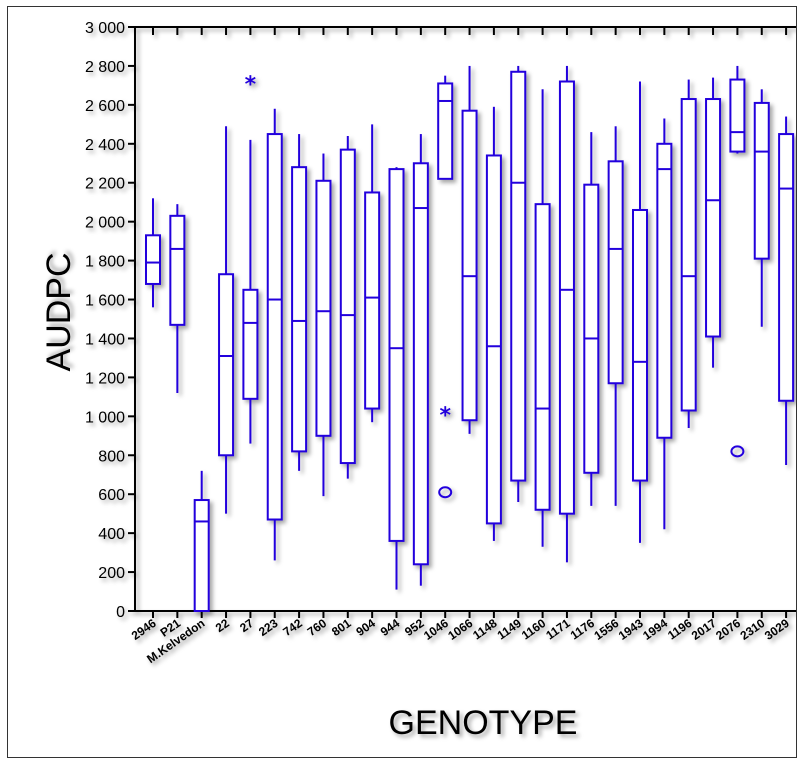 This screenshot has width=803, height=763. What do you see at coordinates (105, 106) in the screenshot?
I see `y-tick-label: 2 600` at bounding box center [105, 106].